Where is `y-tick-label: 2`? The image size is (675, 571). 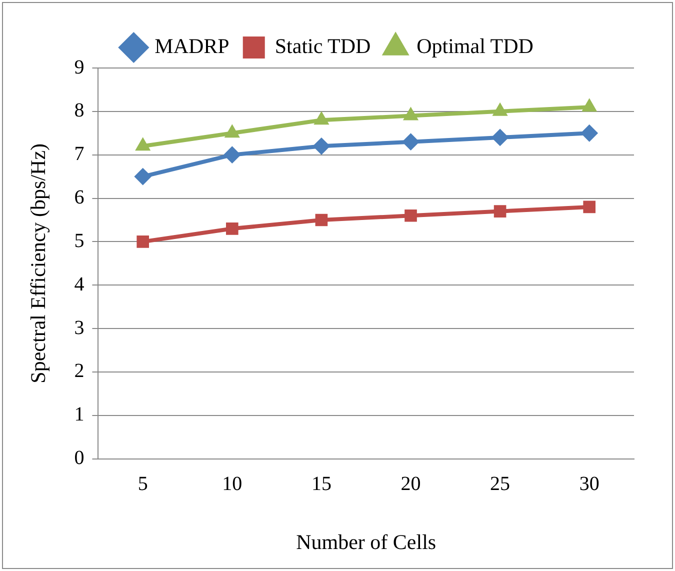
y-tick-label: 2 is located at coordinates (79, 371).